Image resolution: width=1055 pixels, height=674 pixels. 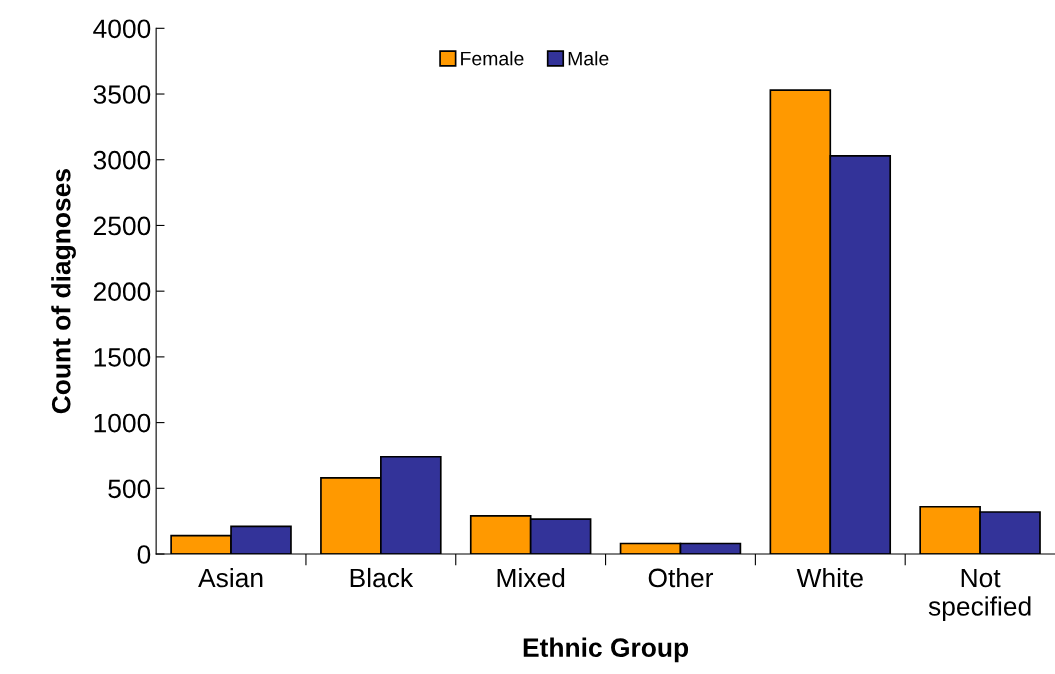 I want to click on y-tick-label: 2500, so click(x=122, y=226).